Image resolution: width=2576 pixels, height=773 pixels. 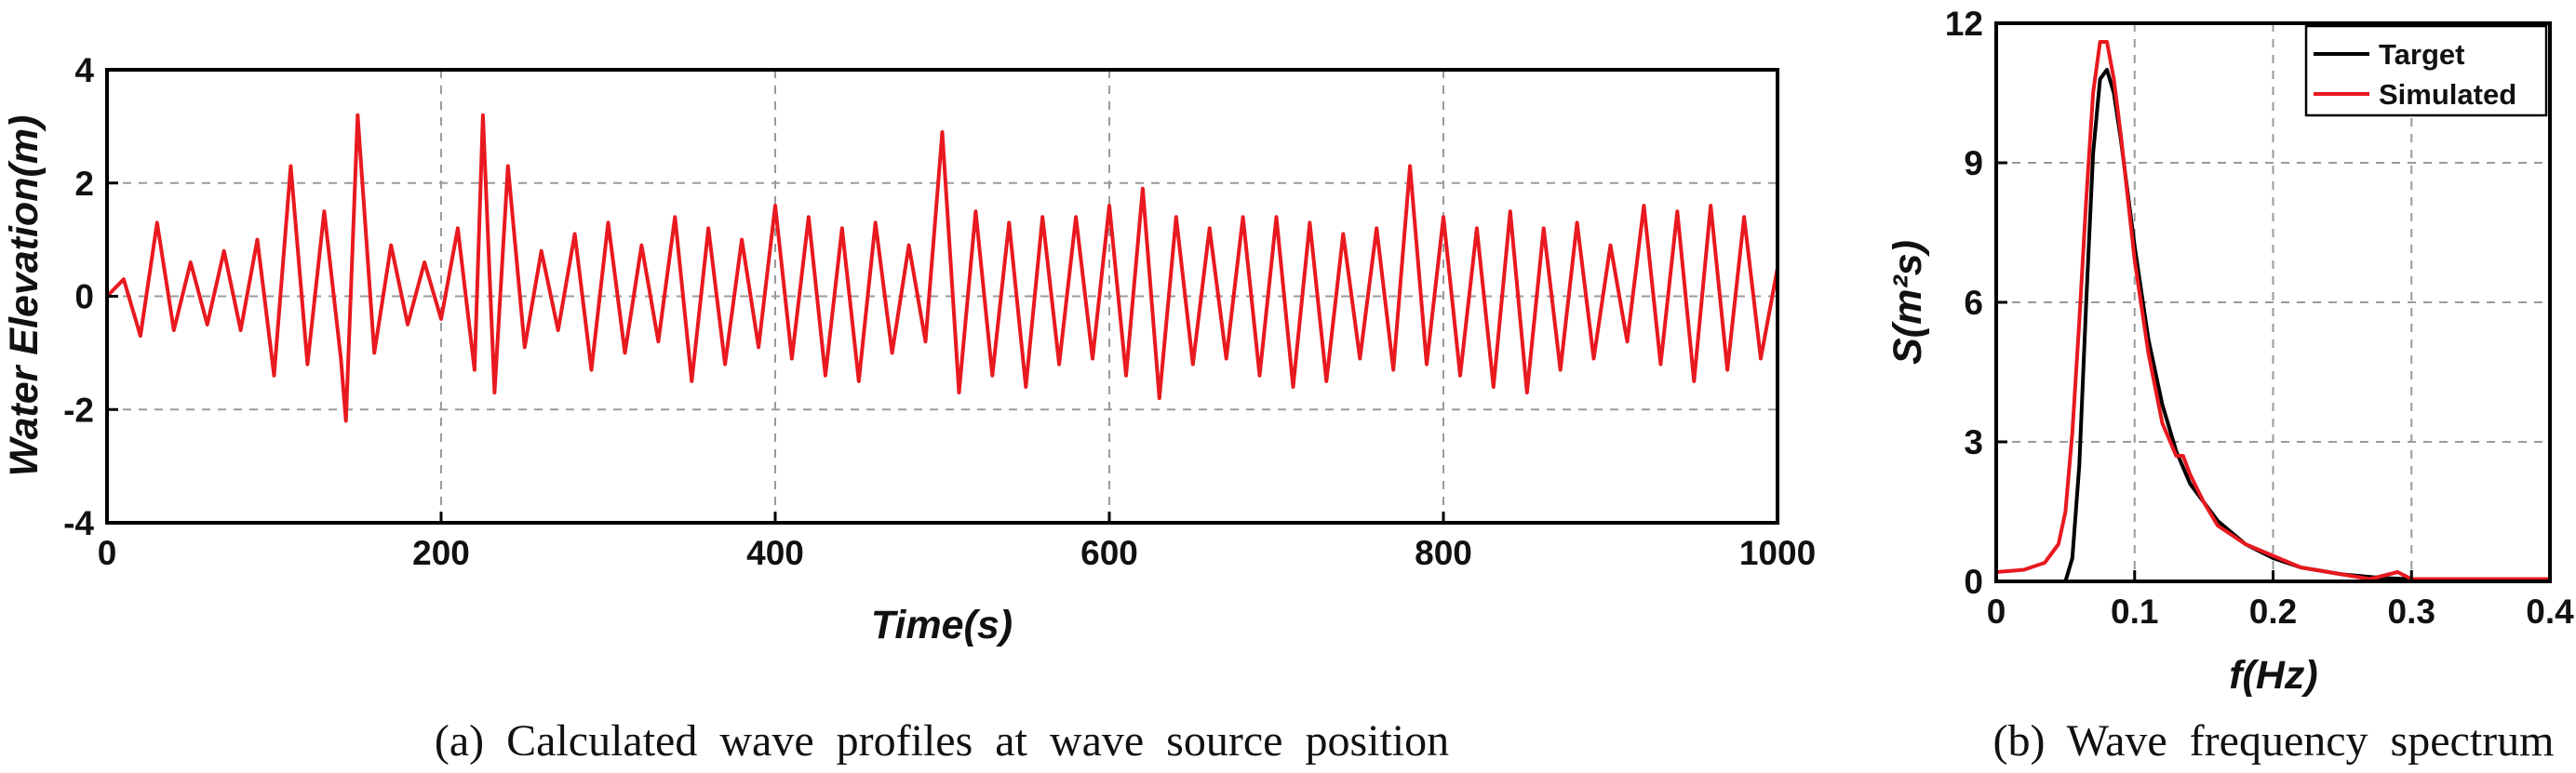 I want to click on legend-target-label: Target, so click(x=2421, y=54).